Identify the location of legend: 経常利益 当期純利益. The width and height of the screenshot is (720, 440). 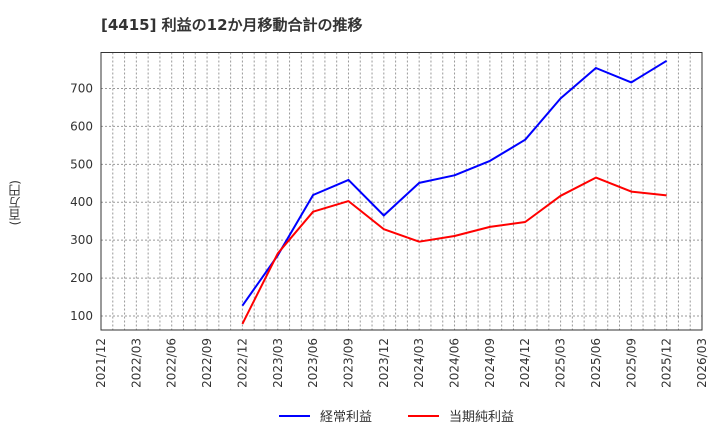
(360, 416).